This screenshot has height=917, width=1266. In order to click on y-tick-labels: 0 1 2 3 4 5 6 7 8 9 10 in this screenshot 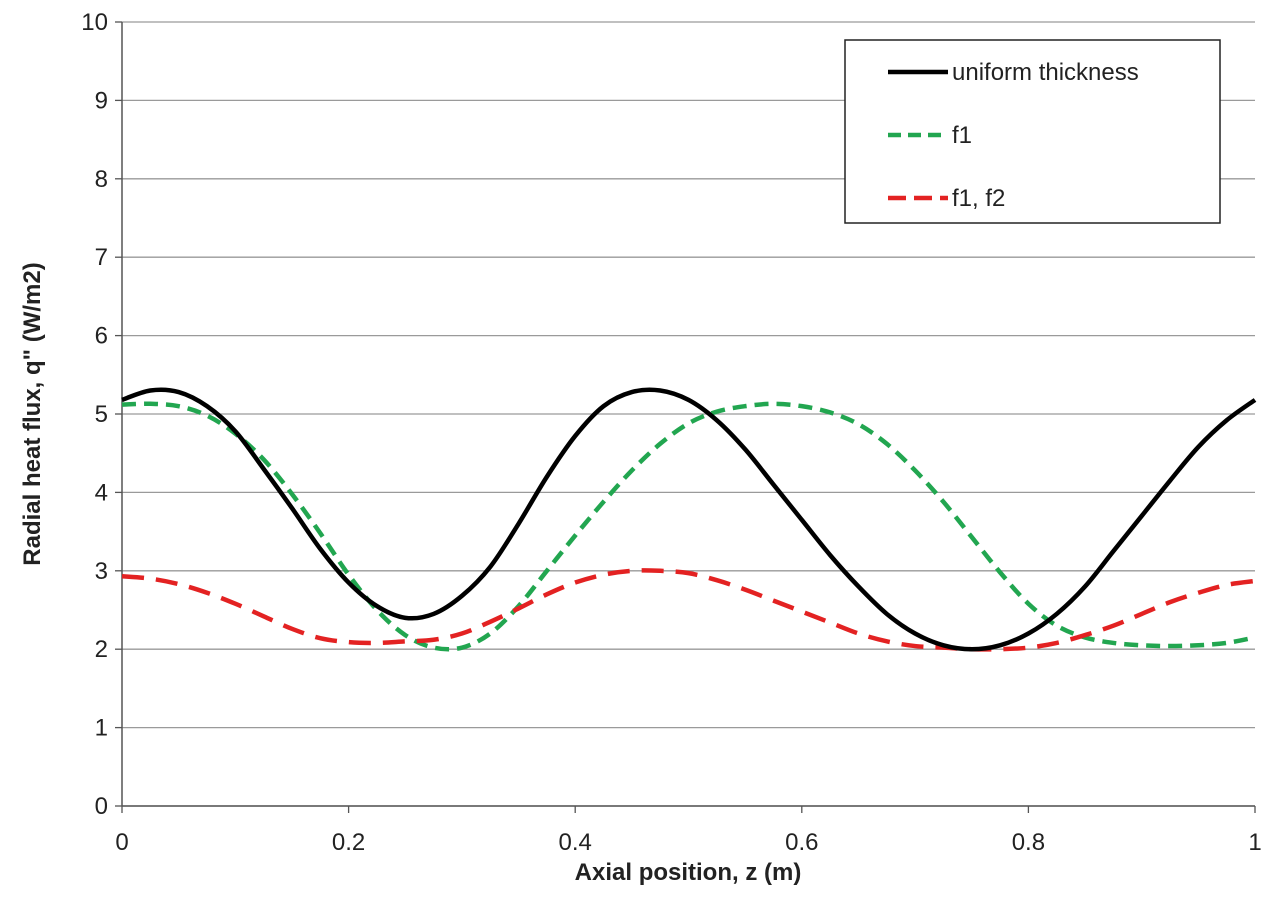, I will do `click(94, 414)`.